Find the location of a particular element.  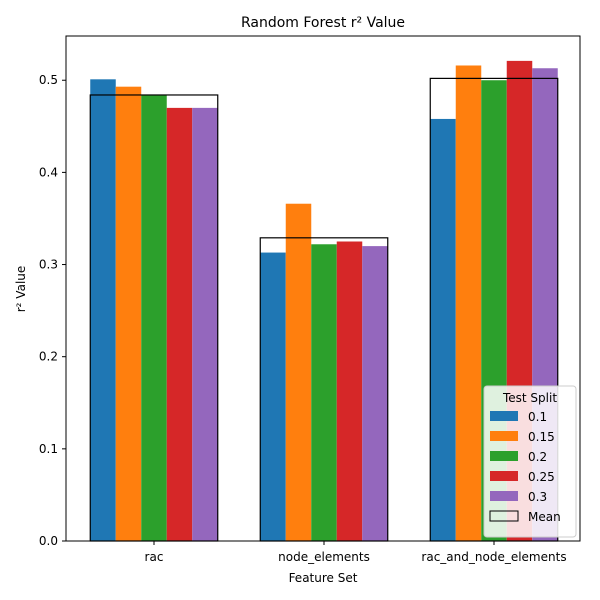

bar-rac_and_node_elements-0.1 is located at coordinates (443, 329).